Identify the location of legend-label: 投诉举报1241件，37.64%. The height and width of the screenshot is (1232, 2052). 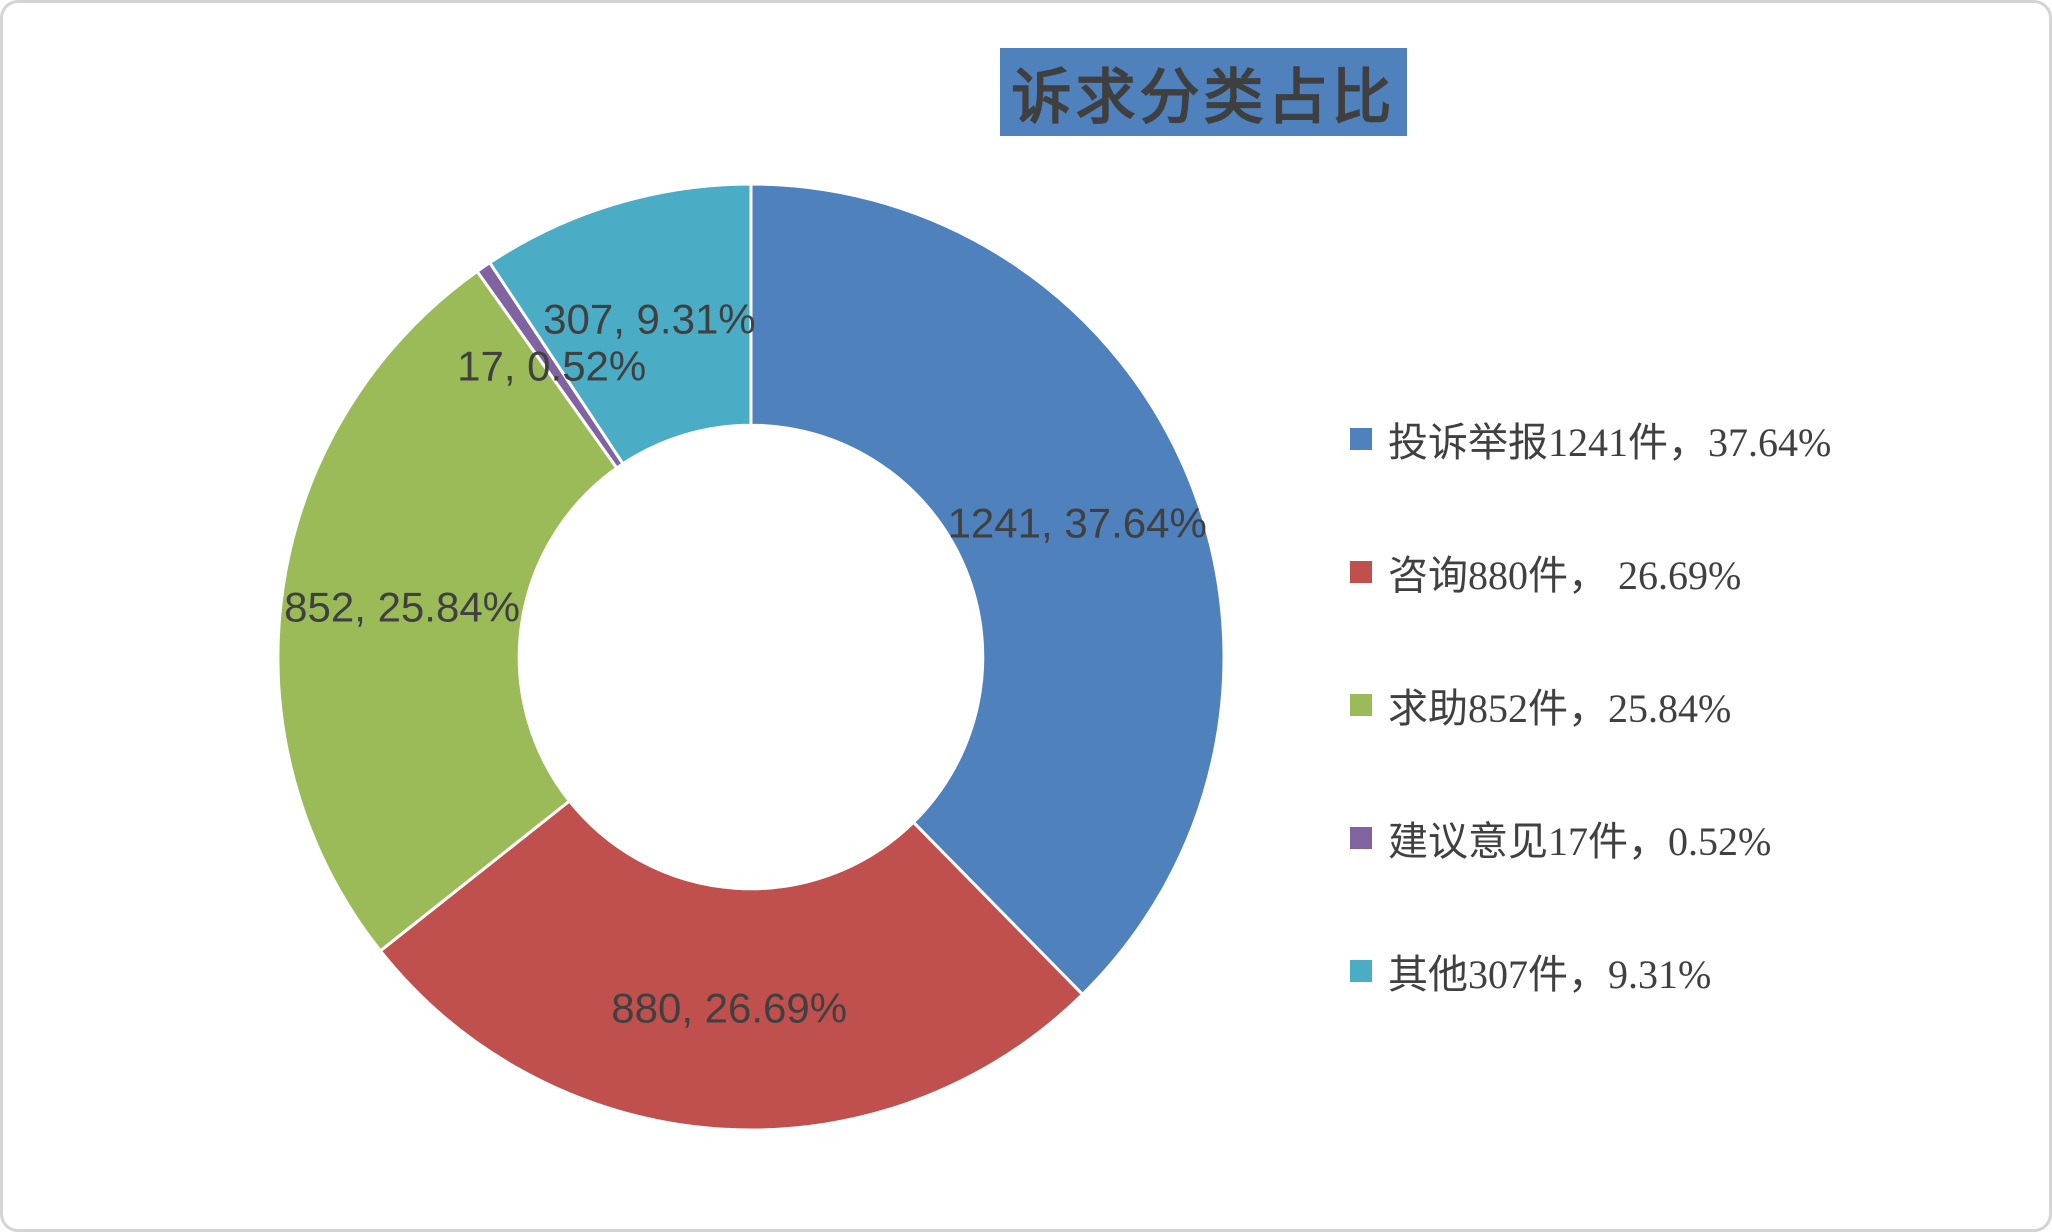
(1610, 442).